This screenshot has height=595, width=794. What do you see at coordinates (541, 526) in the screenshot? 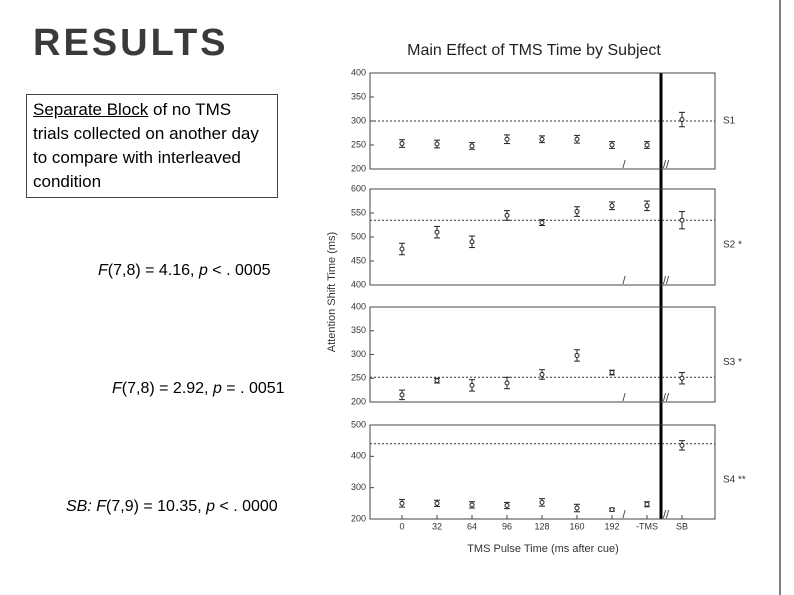
I see `x-tick-label: 128` at bounding box center [541, 526].